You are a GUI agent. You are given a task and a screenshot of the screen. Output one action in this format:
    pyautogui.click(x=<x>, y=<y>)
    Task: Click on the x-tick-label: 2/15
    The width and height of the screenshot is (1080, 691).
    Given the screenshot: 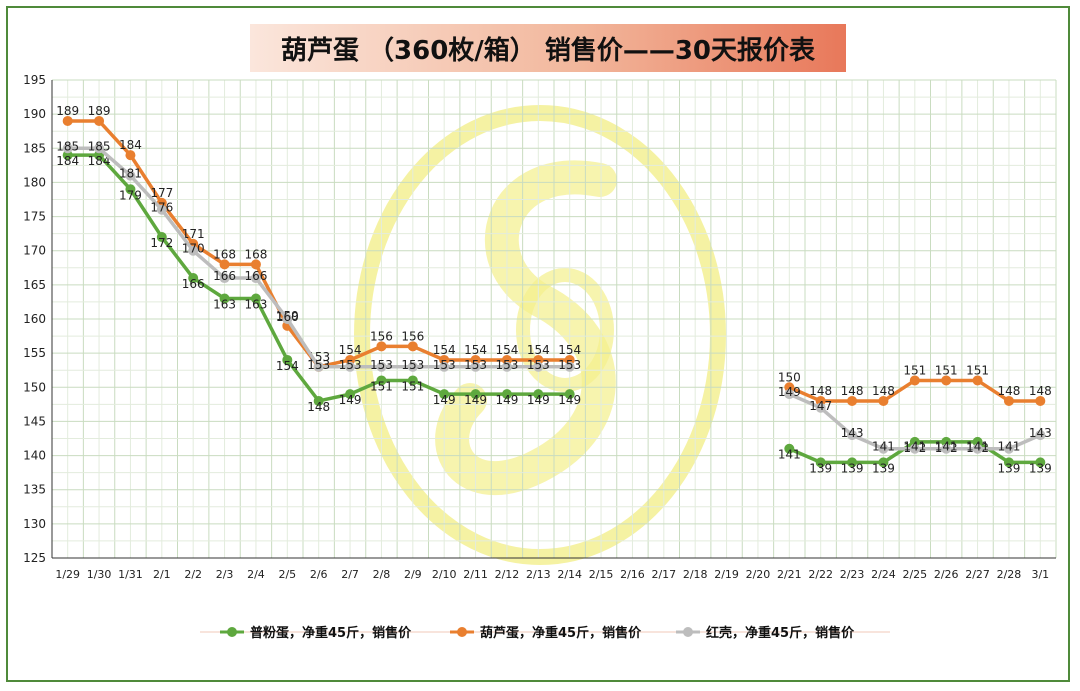 What is the action you would take?
    pyautogui.click(x=601, y=574)
    